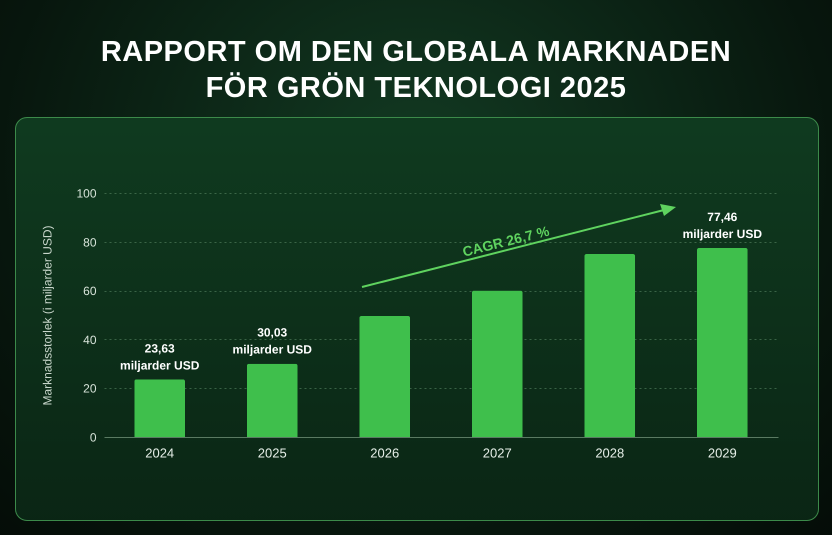 This screenshot has height=535, width=832. Describe the element at coordinates (47, 315) in the screenshot. I see `y-axis-title: Marknadsstorlek (i miljarder USD)` at that location.